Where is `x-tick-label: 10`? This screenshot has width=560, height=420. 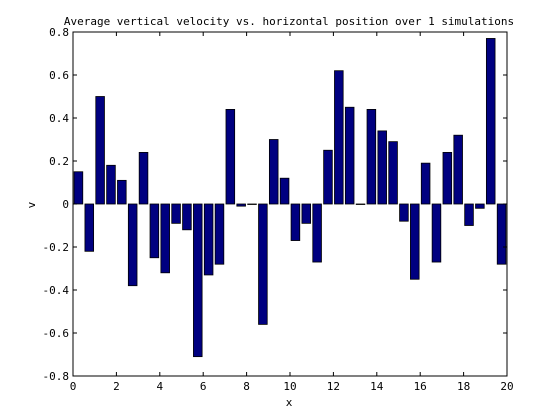 x-tick-label: 10 is located at coordinates (289, 386).